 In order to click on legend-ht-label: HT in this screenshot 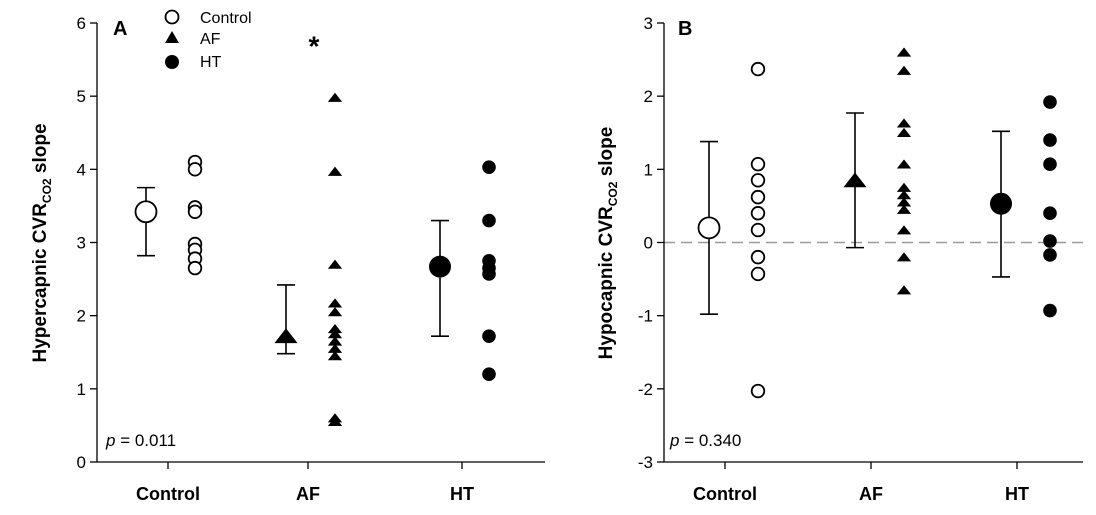, I will do `click(211, 62)`.